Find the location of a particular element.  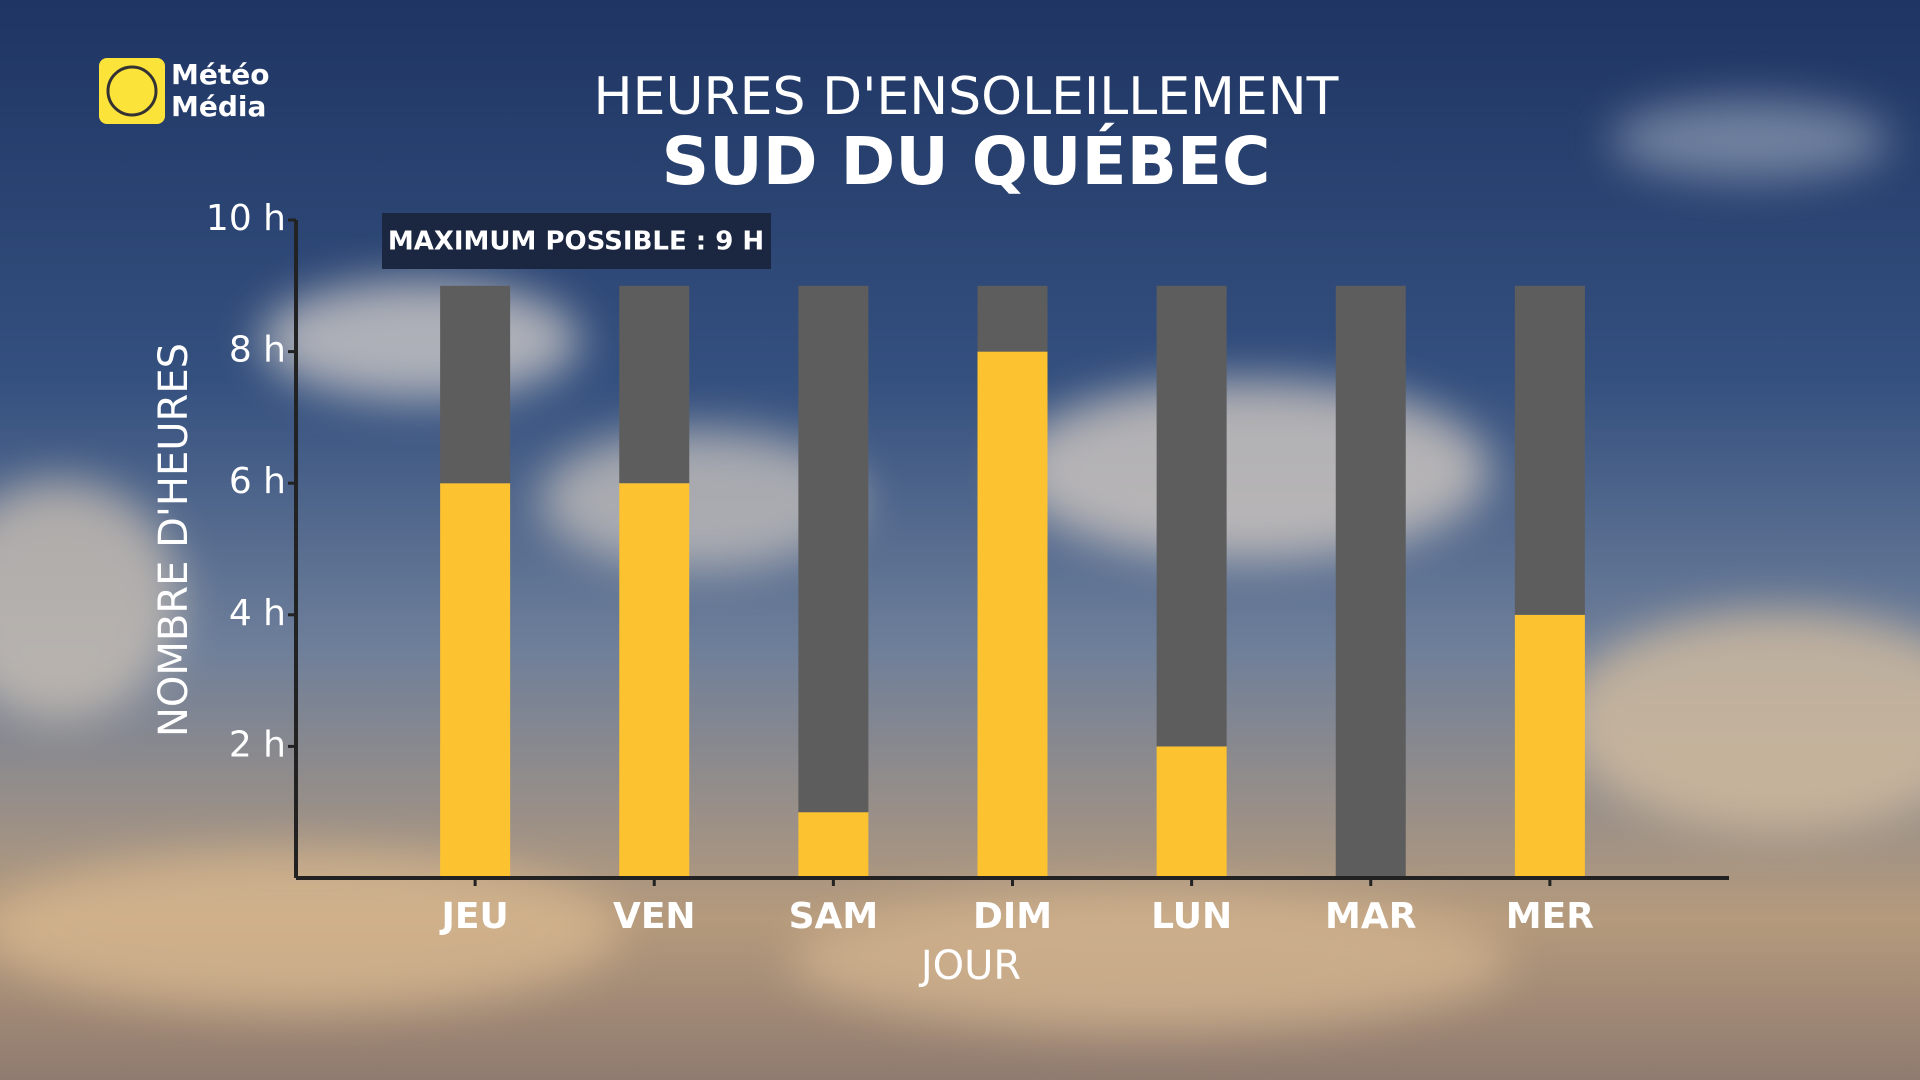

chart-subtitle: SUD DU QUÉBEC is located at coordinates (966, 161).